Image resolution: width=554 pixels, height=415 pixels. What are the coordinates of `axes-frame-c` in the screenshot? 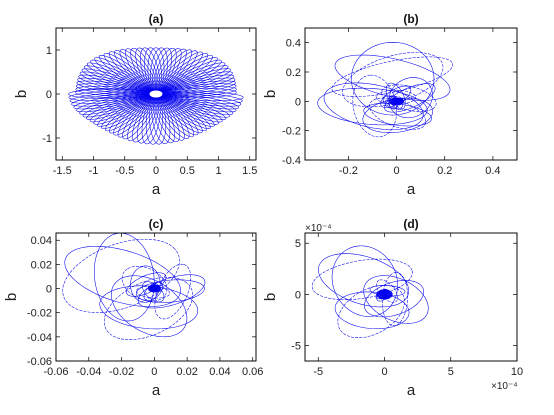 It's located at (156, 297).